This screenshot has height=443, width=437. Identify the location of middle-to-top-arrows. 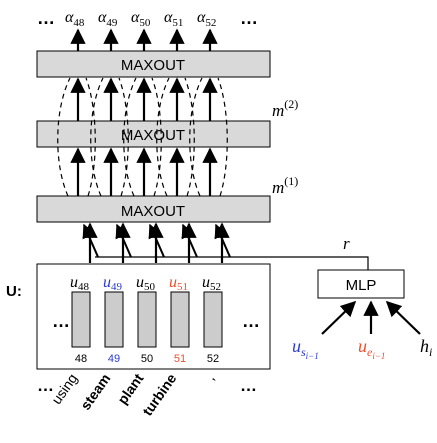
(144, 99).